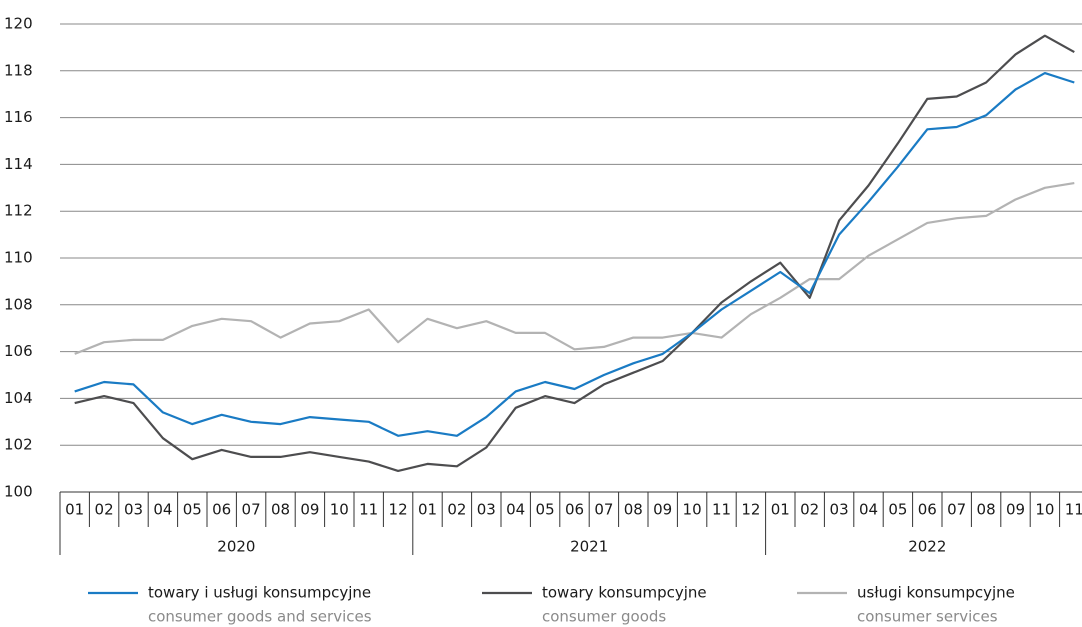 The image size is (1082, 627). Describe the element at coordinates (18, 445) in the screenshot. I see `y-tick-label: 102` at that location.